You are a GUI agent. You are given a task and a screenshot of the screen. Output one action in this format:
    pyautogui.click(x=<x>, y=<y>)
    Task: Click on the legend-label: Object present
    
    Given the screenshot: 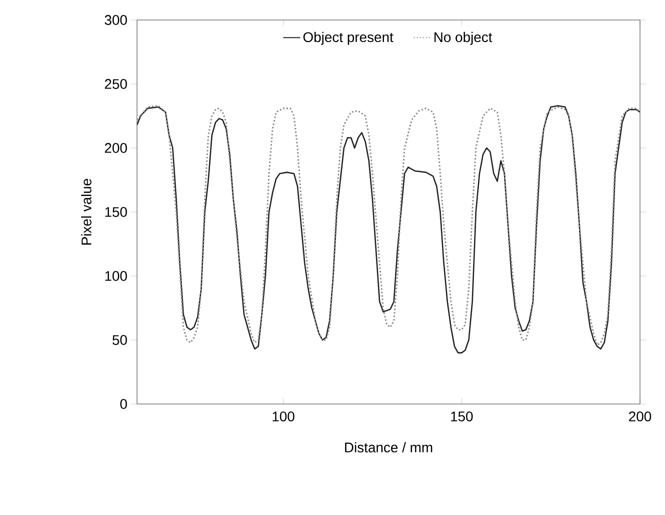 What is the action you would take?
    pyautogui.click(x=348, y=38)
    